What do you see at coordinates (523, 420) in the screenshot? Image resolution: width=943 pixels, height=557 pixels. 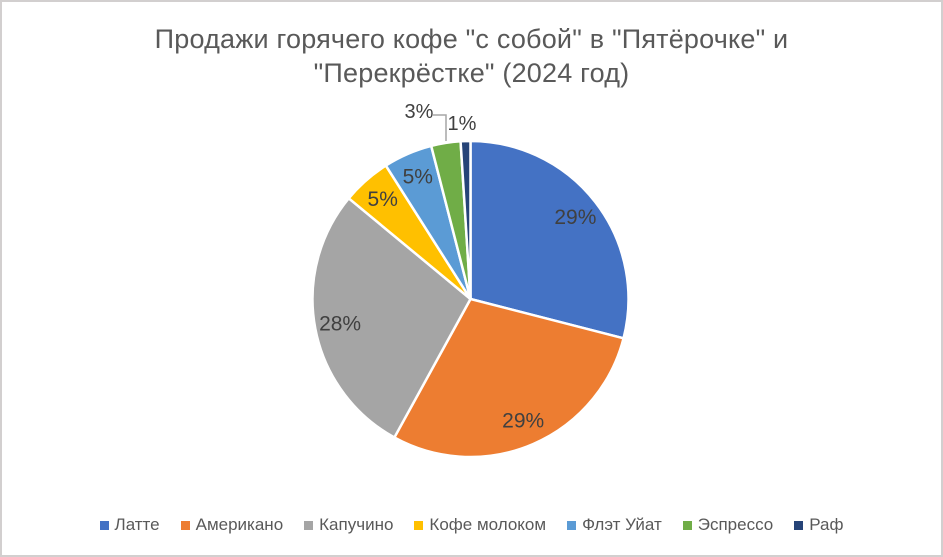 I see `slice-label-1: 29%` at bounding box center [523, 420].